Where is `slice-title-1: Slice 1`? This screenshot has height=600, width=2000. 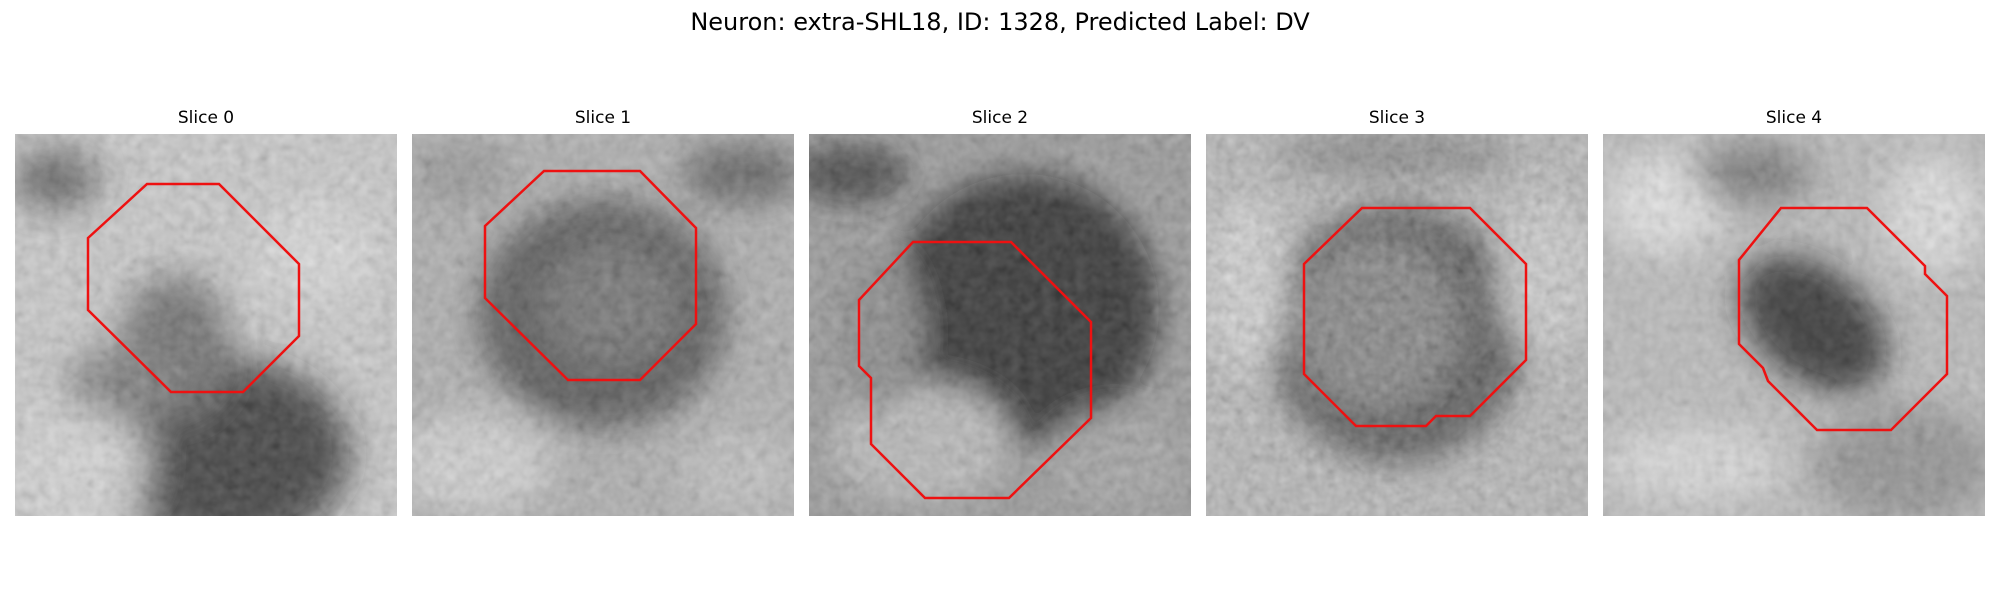
slice-title-1: Slice 1 is located at coordinates (603, 118).